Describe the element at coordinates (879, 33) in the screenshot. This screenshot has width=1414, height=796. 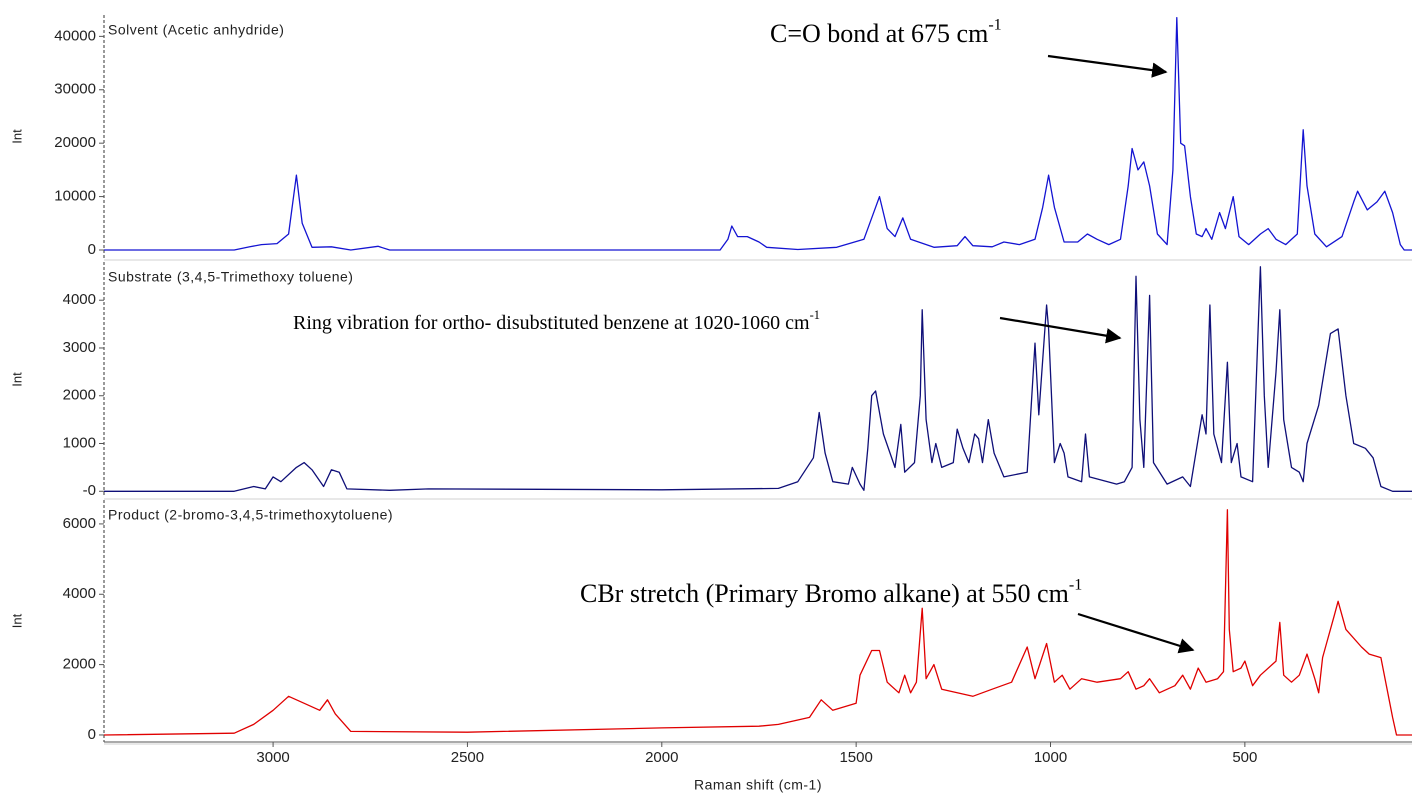
I see `annotation-text: C=O bond at 675 cm` at that location.